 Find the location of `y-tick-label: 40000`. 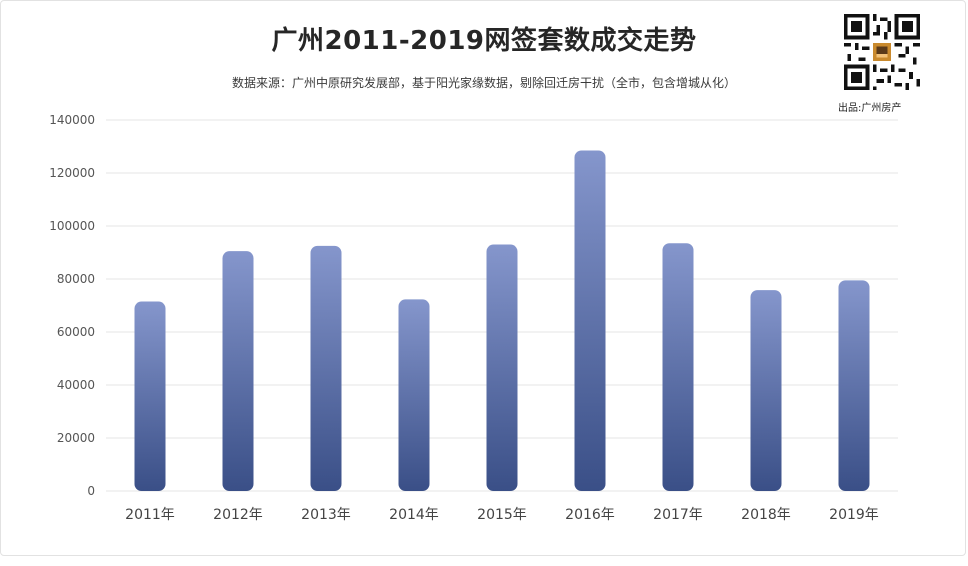

y-tick-label: 40000 is located at coordinates (76, 385).